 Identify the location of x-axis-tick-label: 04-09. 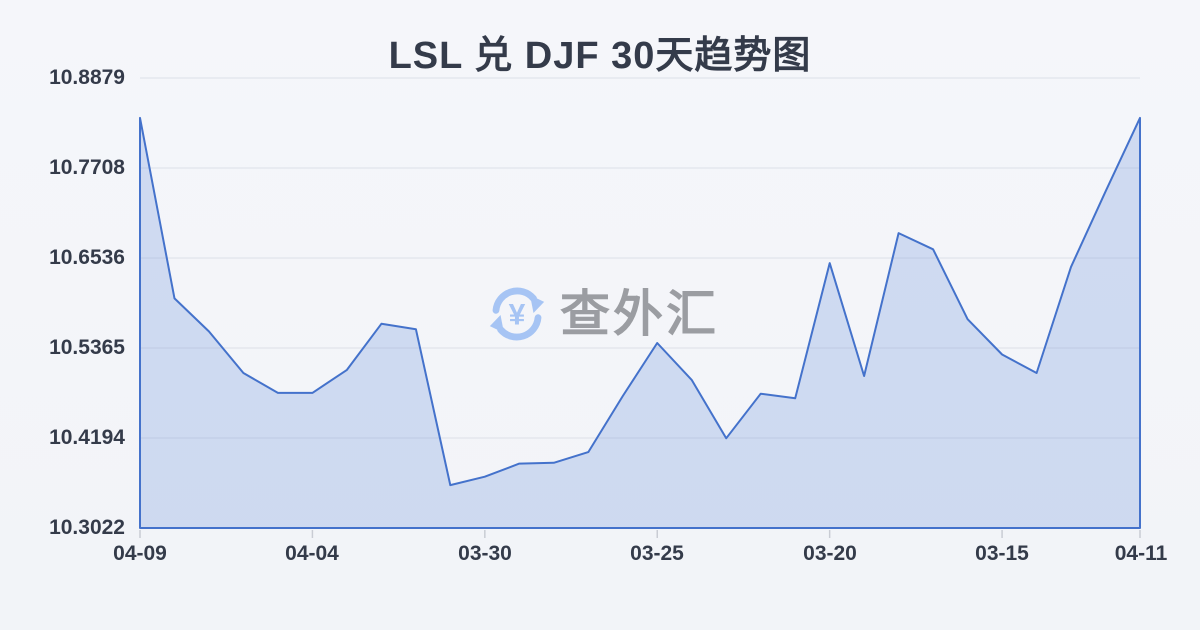
(140, 553).